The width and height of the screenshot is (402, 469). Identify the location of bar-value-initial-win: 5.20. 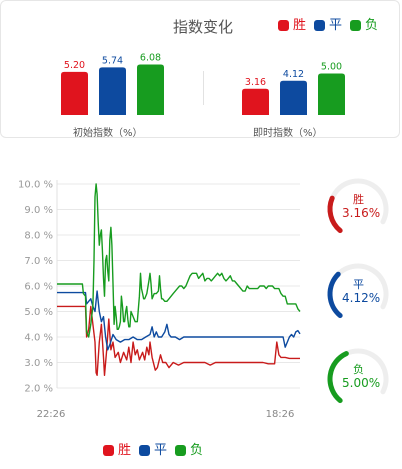
(74, 65).